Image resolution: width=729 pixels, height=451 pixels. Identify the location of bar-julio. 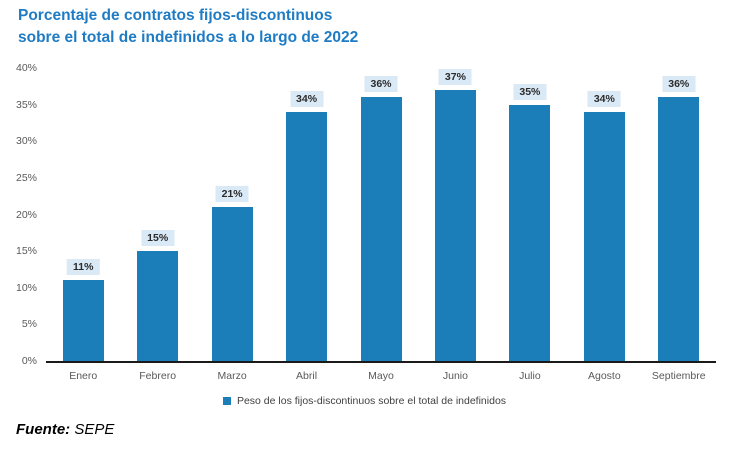
(530, 232).